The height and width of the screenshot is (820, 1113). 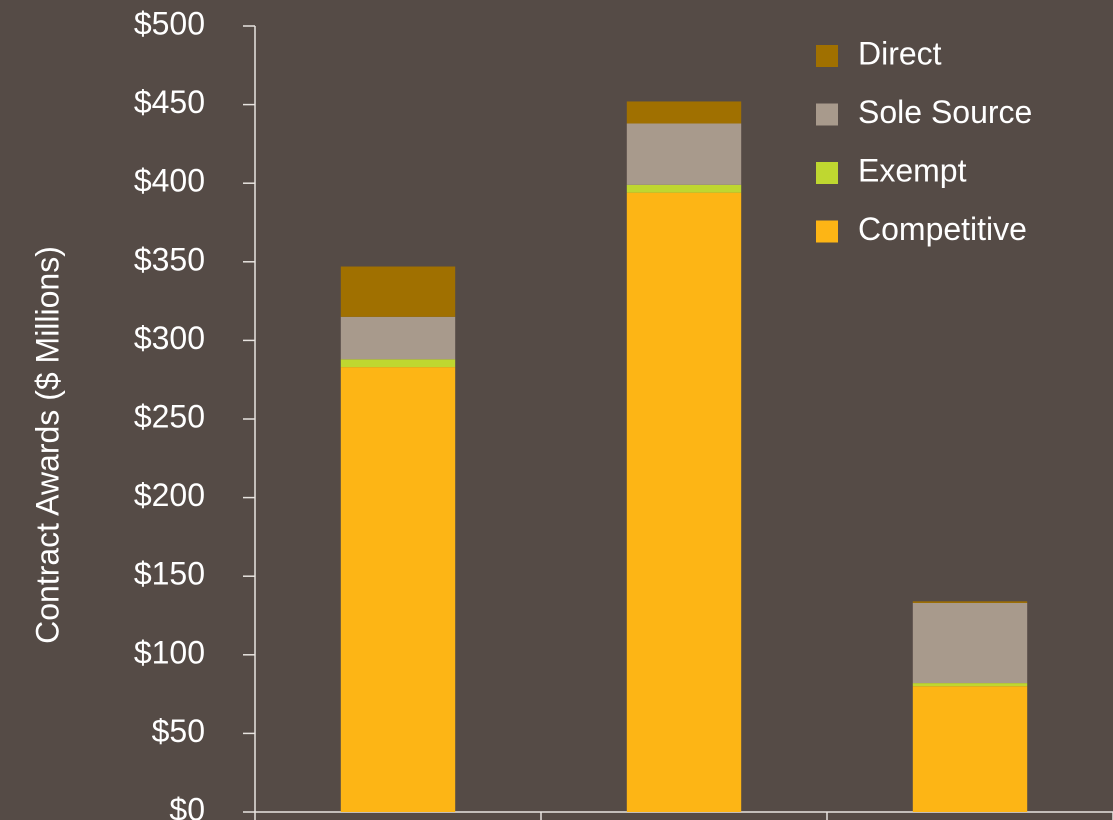 What do you see at coordinates (169, 416) in the screenshot?
I see `y-tick-label: $250` at bounding box center [169, 416].